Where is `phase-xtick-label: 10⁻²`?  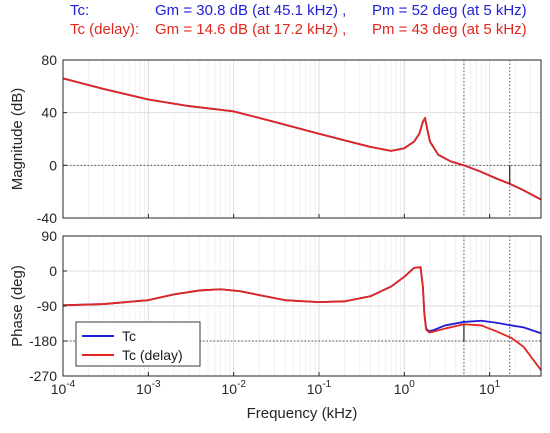 phase-xtick-label: 10⁻² is located at coordinates (233, 388).